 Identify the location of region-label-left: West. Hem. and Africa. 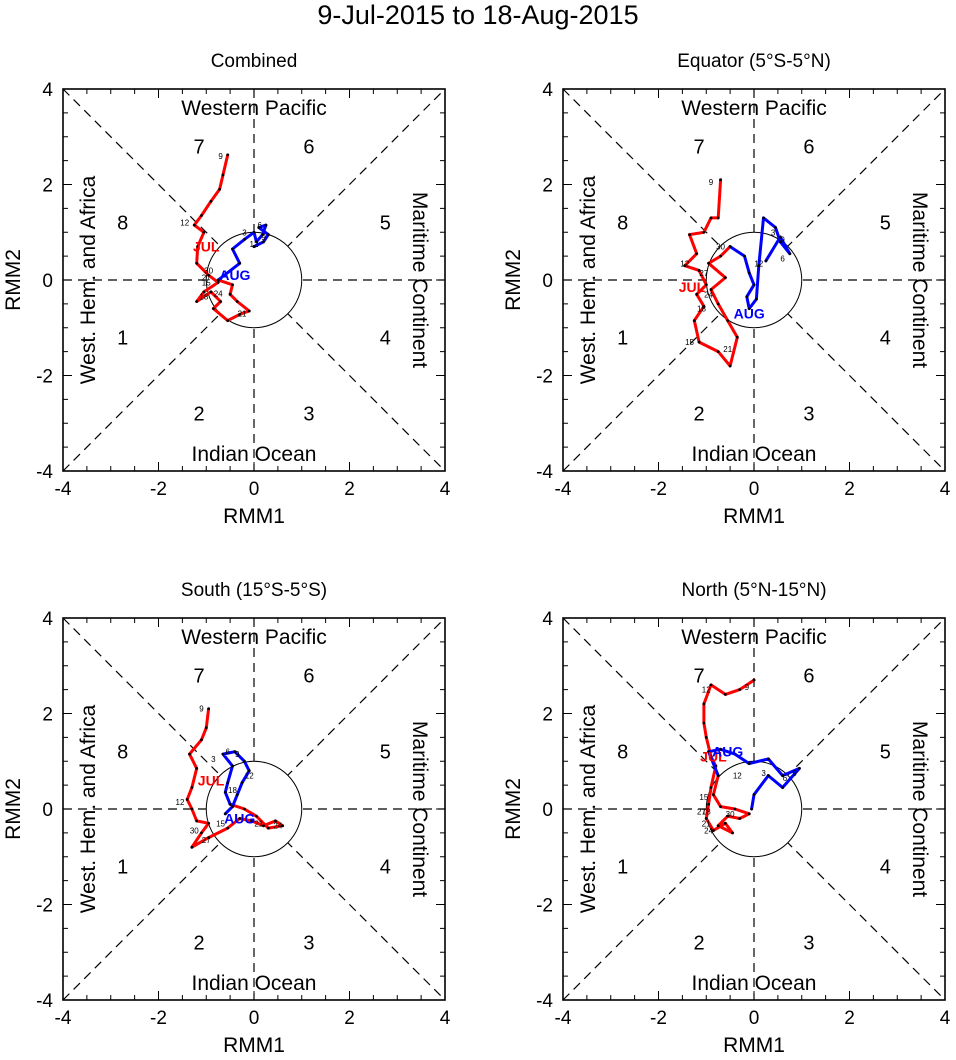
(588, 808).